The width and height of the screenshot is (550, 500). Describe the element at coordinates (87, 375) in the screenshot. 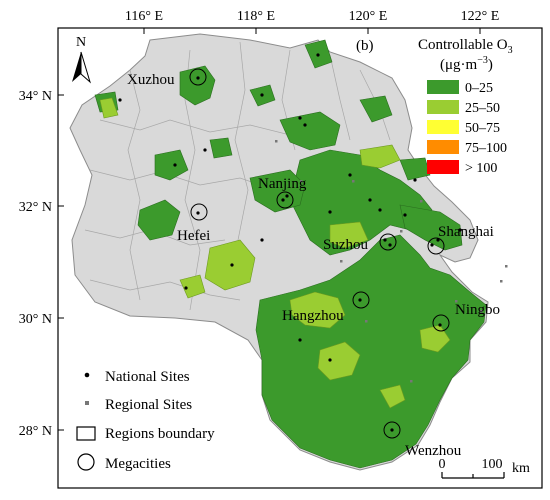

I see `national-site-symbol` at that location.